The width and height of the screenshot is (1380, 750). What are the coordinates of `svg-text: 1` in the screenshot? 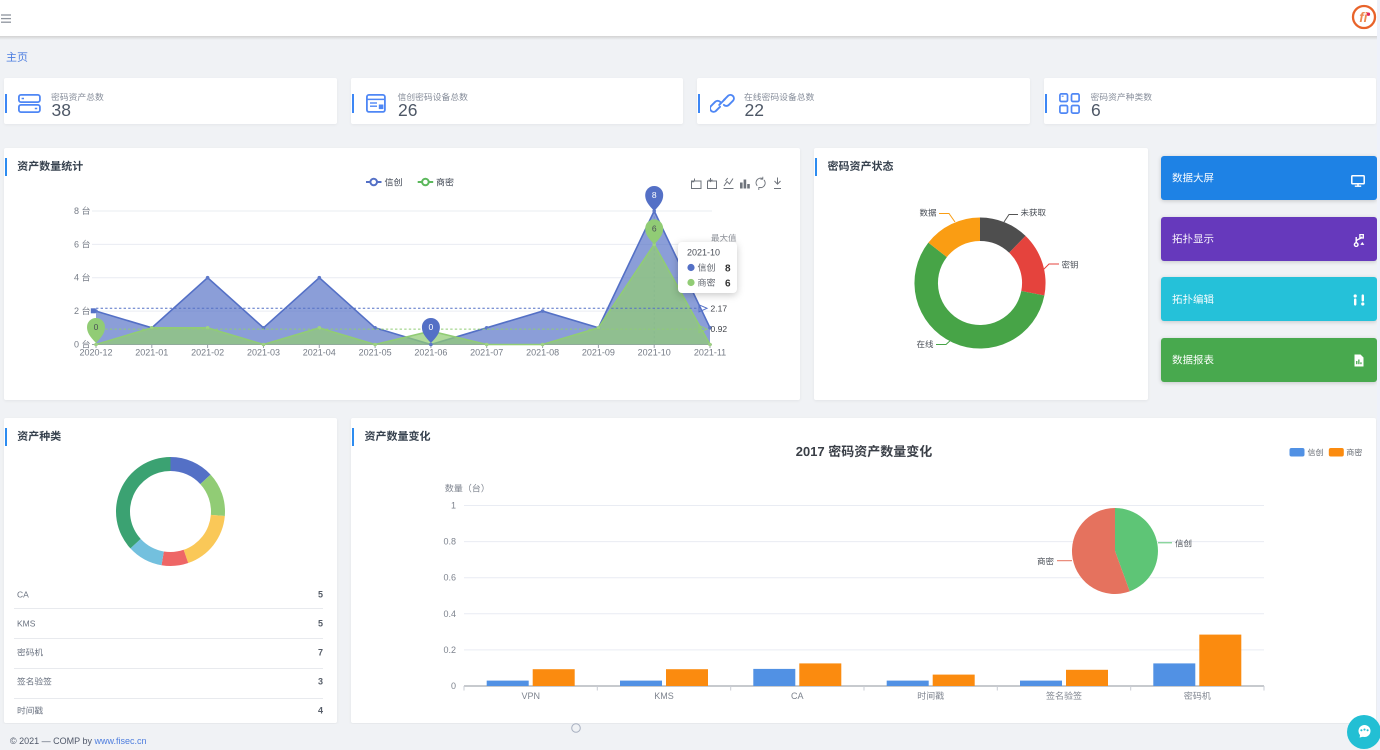 It's located at (453, 506).